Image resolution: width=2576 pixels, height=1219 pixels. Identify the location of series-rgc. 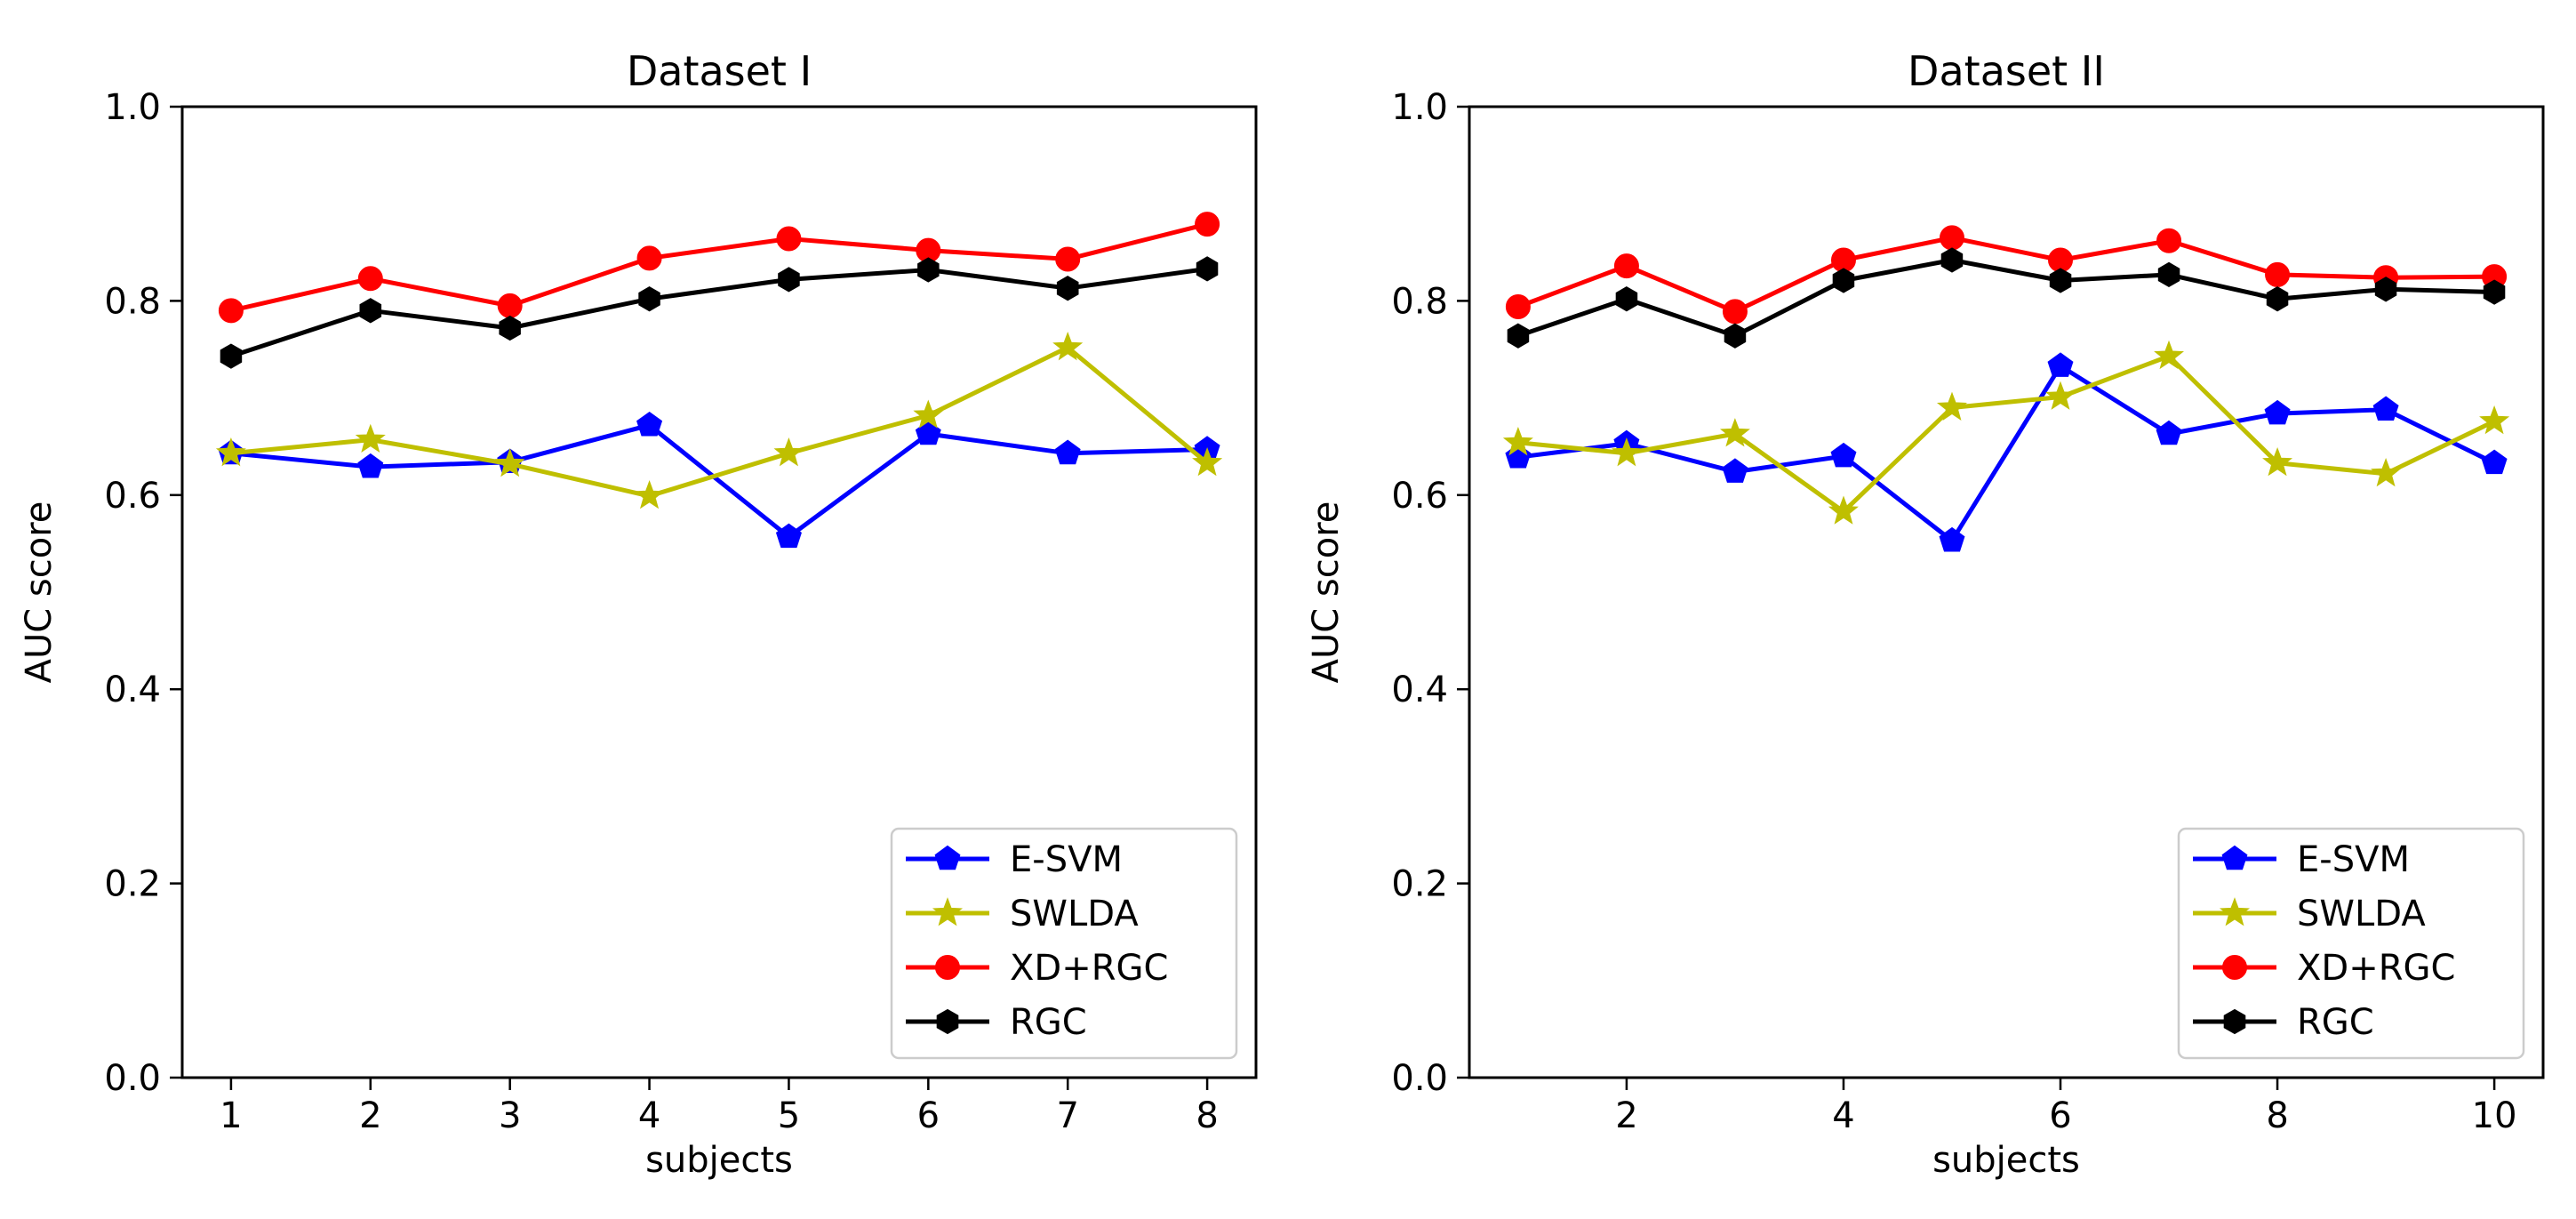
(2006, 298).